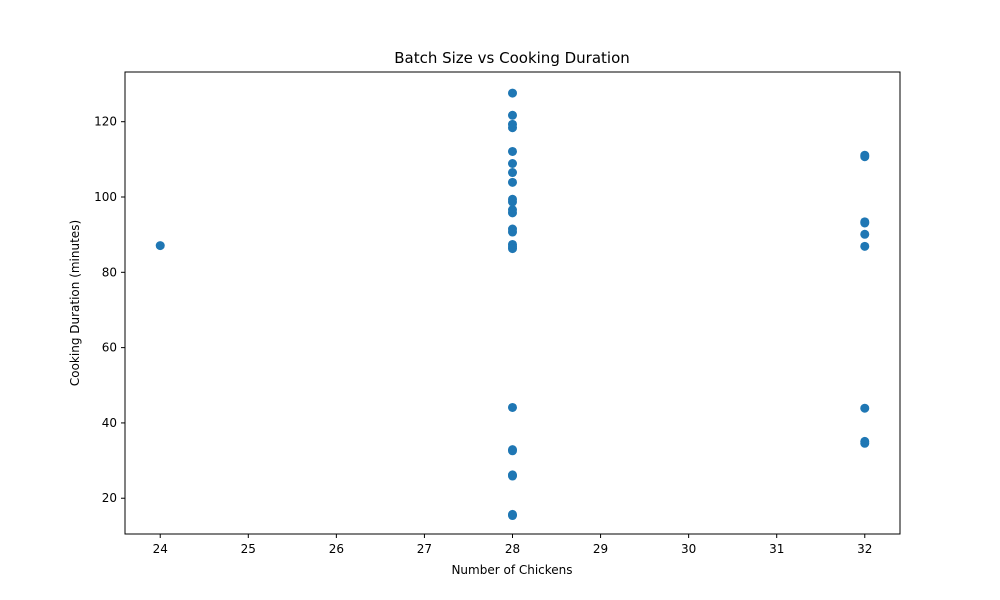 The width and height of the screenshot is (1000, 600). What do you see at coordinates (160, 549) in the screenshot?
I see `x-tick-label: 24` at bounding box center [160, 549].